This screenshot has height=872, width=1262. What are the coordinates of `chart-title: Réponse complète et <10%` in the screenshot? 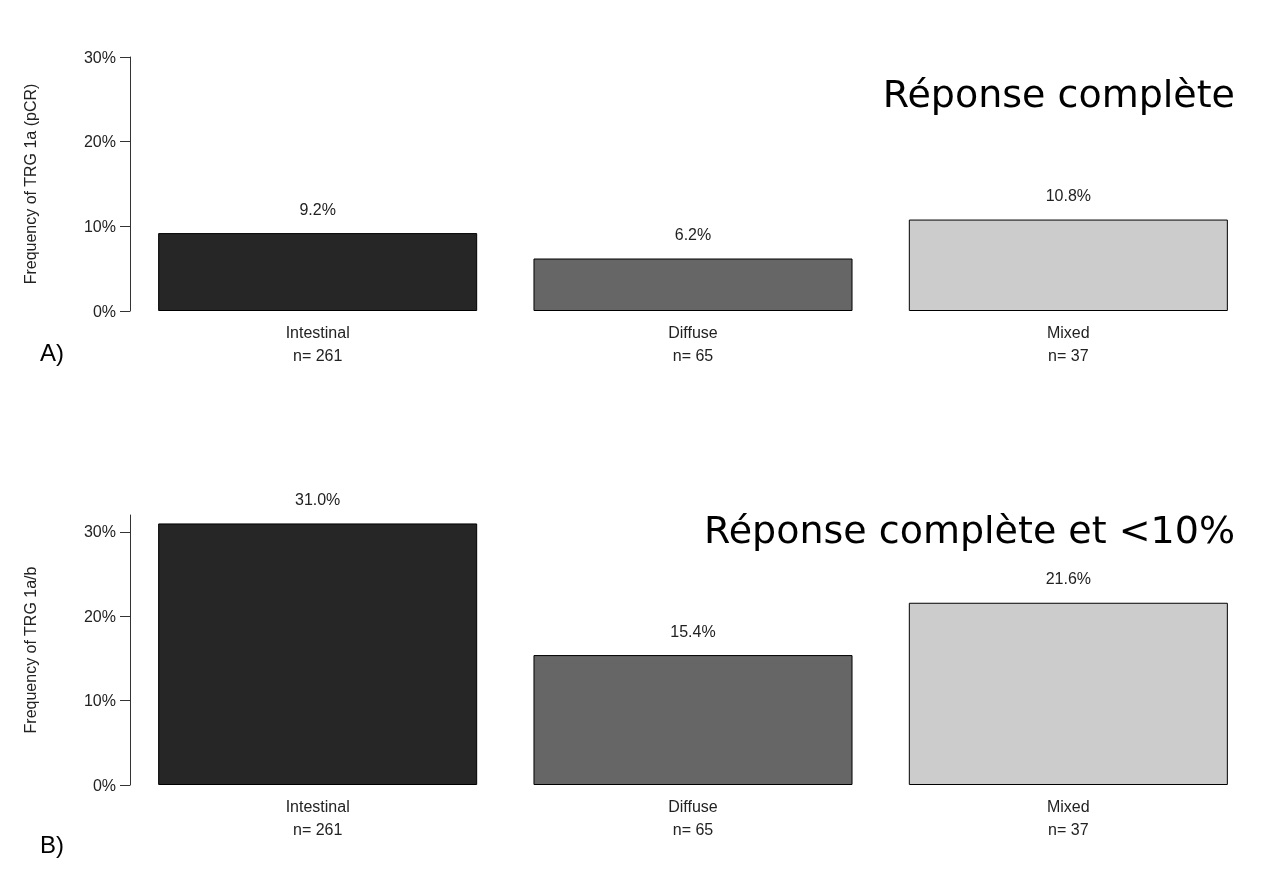 It's located at (969, 530).